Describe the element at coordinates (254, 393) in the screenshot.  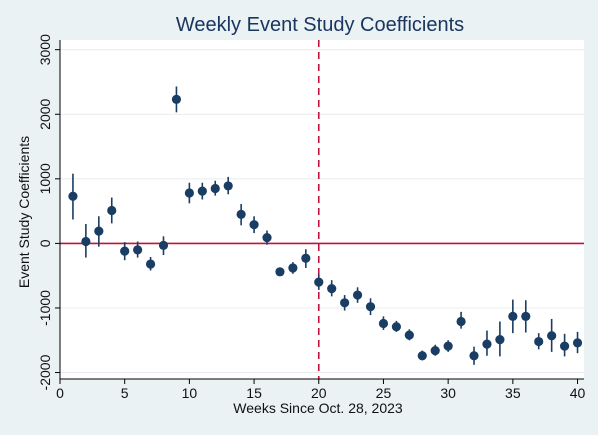
I see `x-tick-label-15: 15` at that location.